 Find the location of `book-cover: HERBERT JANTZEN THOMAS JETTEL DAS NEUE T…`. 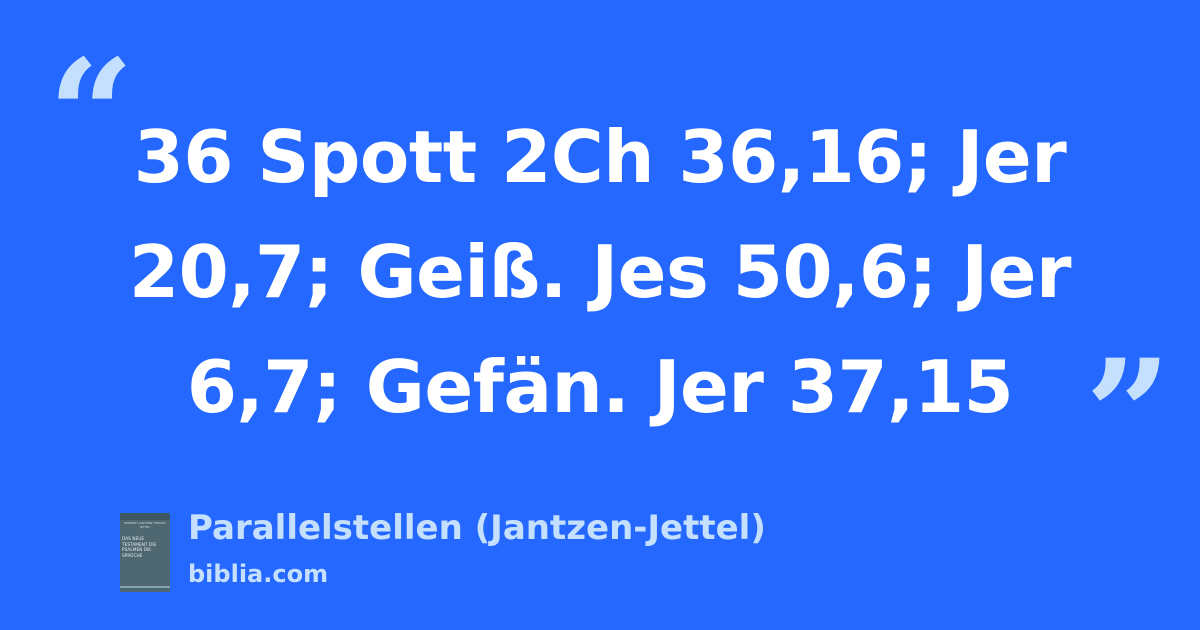

book-cover: HERBERT JANTZEN THOMAS JETTEL DAS NEUE T… is located at coordinates (145, 552).